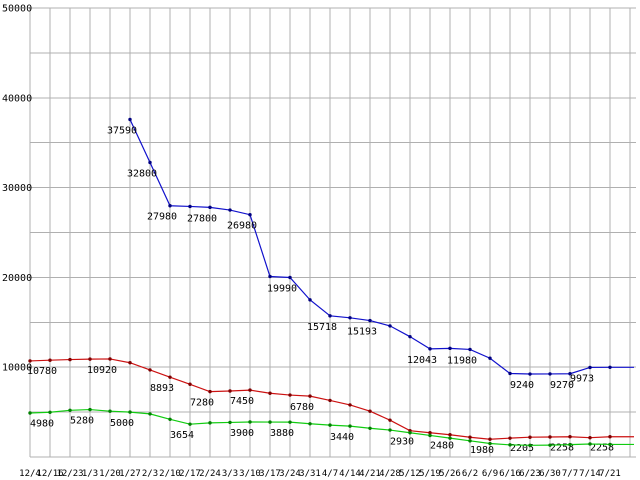  Describe the element at coordinates (490, 474) in the screenshot. I see `x-tick-label: 6/9` at that location.